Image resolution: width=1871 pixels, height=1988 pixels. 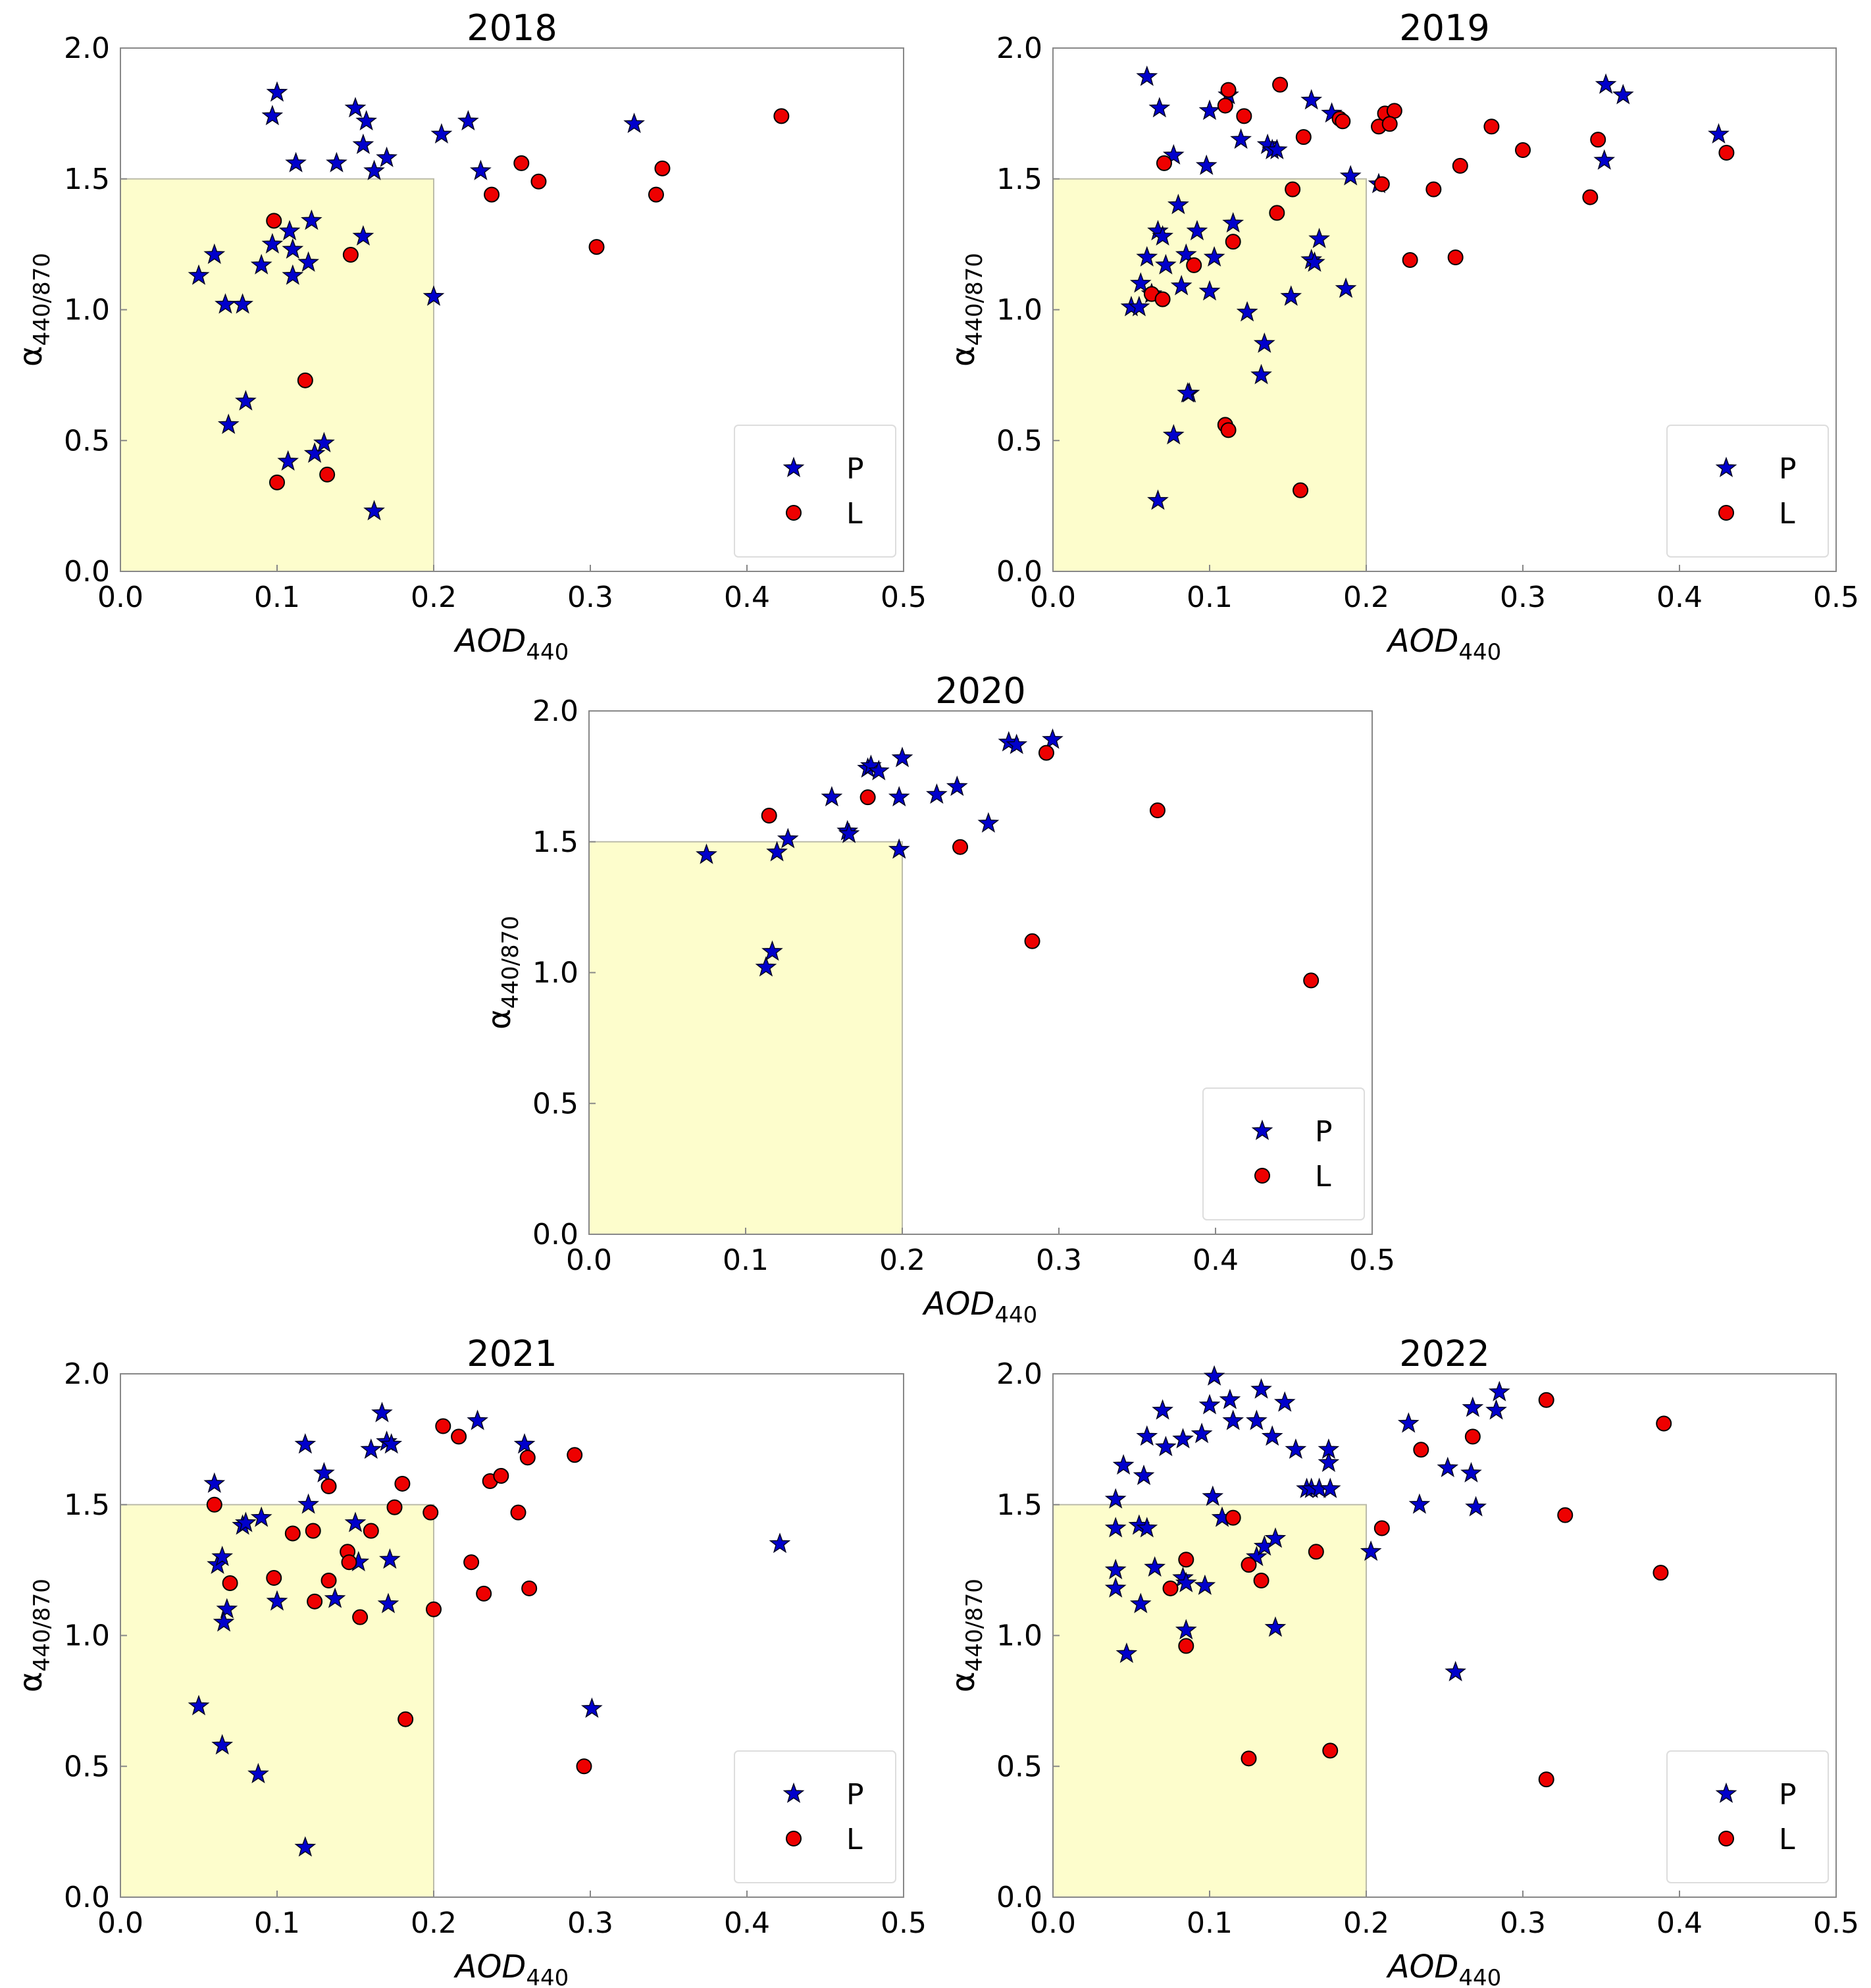 I want to click on y-axis-label: α440/870, so click(x=966, y=1636).